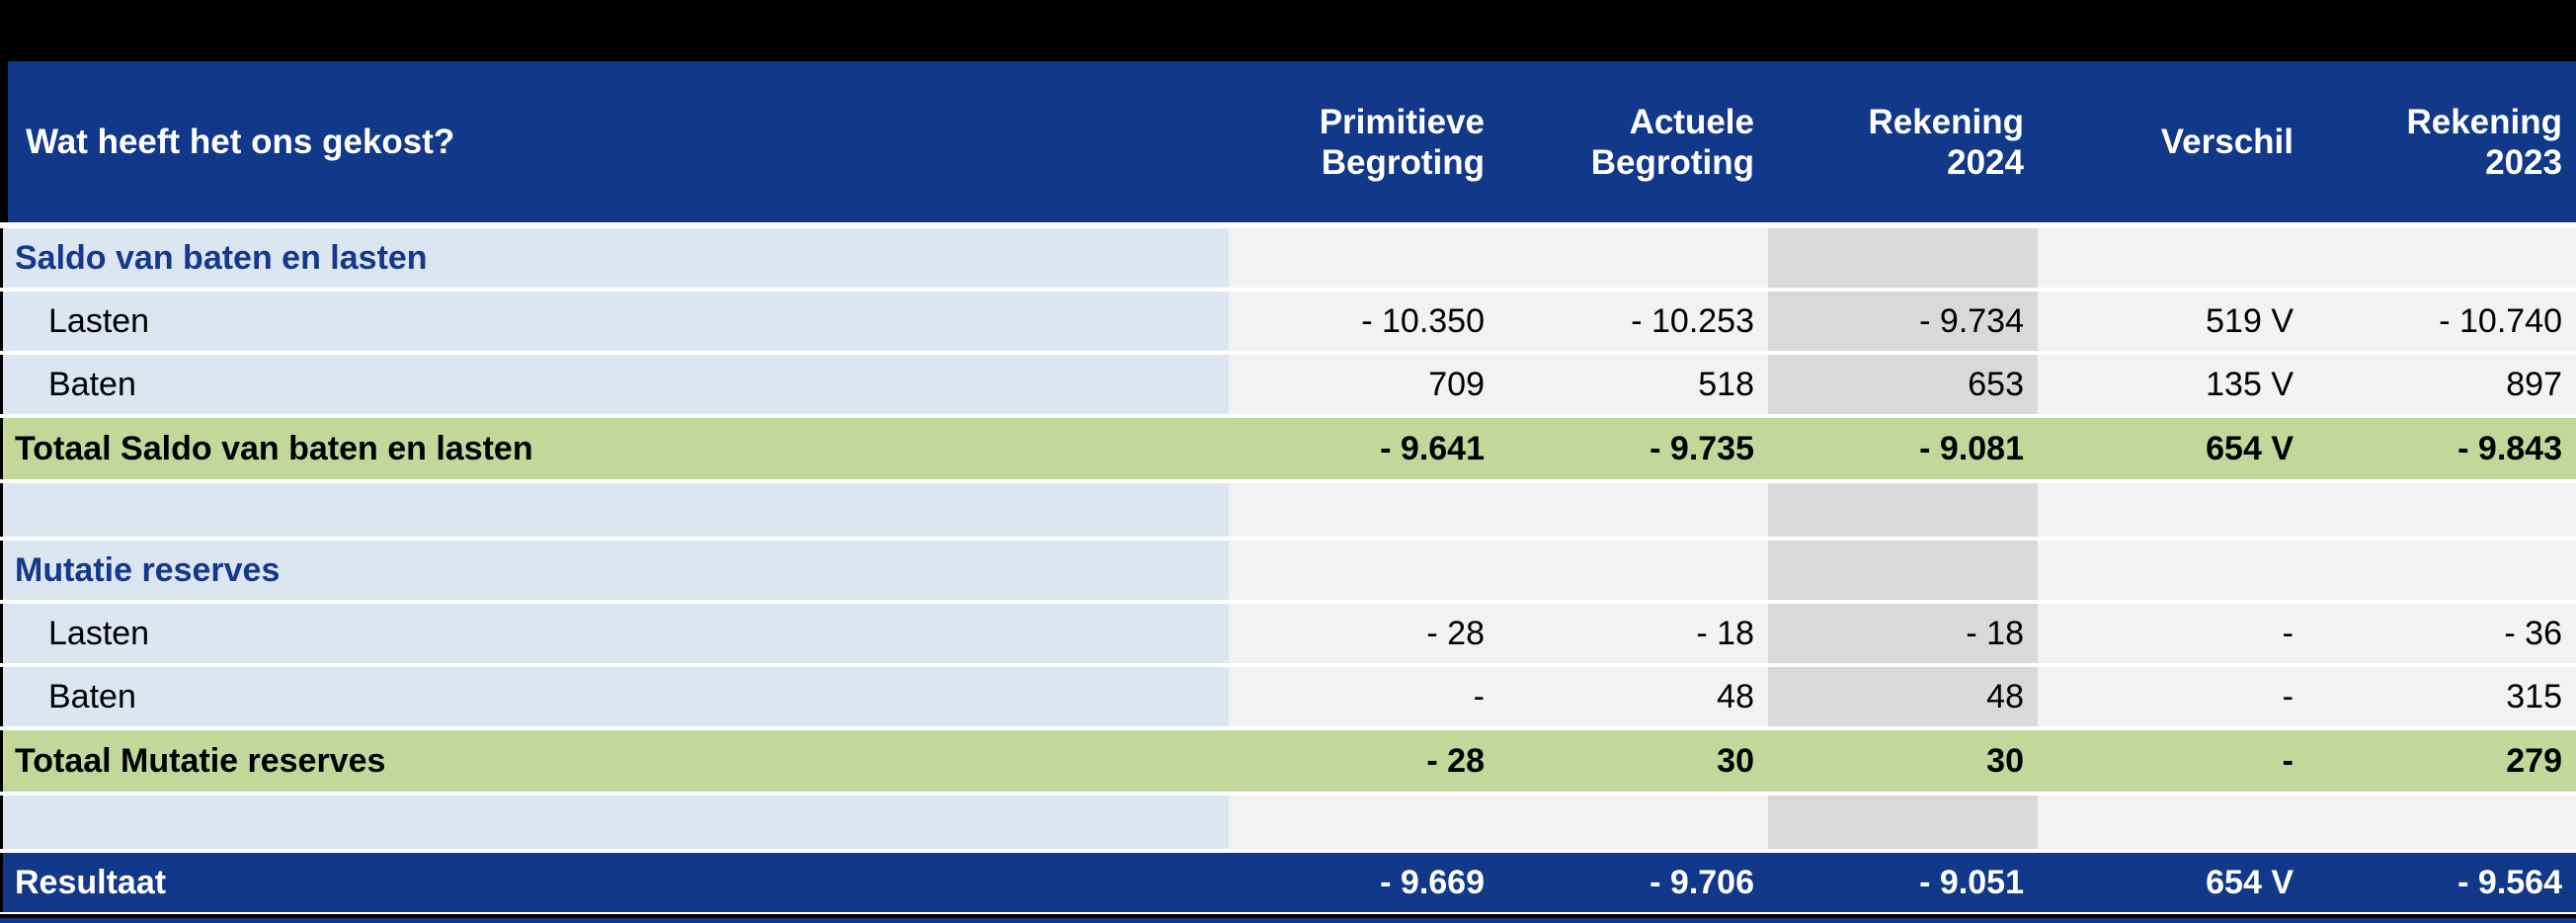 The width and height of the screenshot is (2576, 923). What do you see at coordinates (1633, 633) in the screenshot?
I see `cell-actuele: - 18` at bounding box center [1633, 633].